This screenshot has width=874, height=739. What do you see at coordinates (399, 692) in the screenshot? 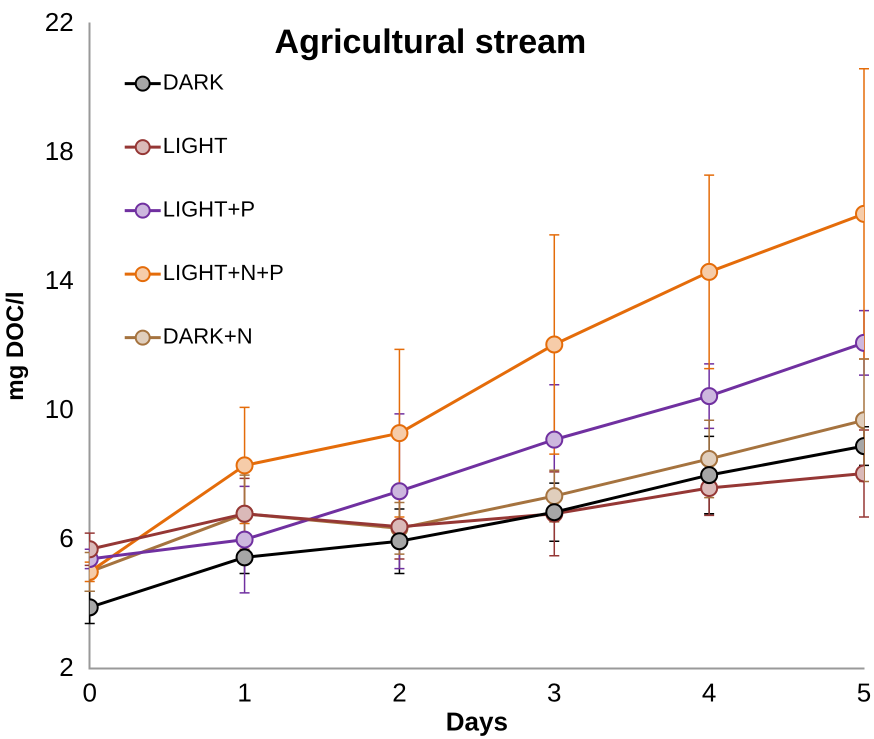
I see `x-tick-label: 2` at bounding box center [399, 692].